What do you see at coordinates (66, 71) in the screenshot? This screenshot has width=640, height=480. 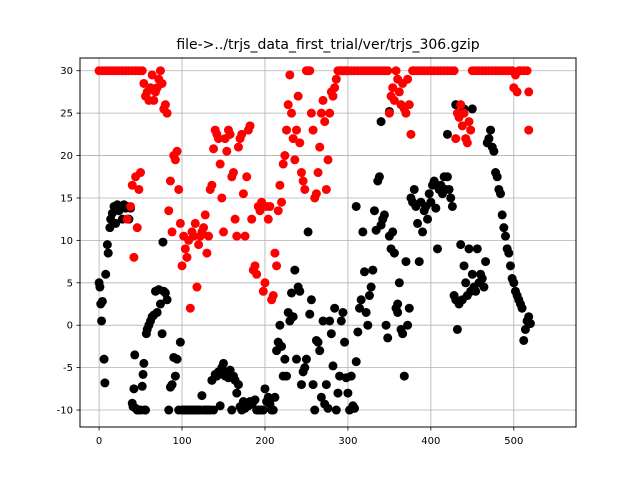 I see `y-tick-label: 30` at bounding box center [66, 71].